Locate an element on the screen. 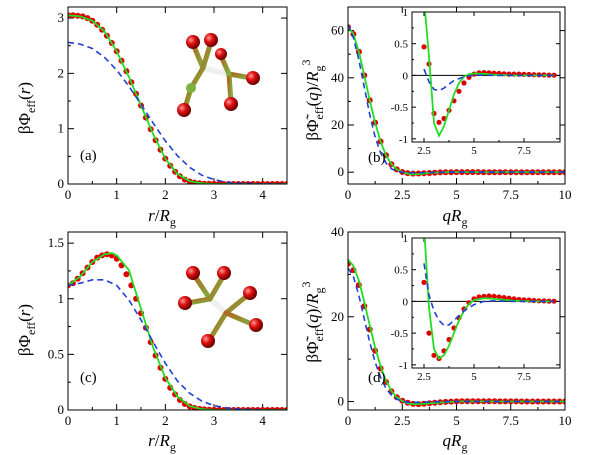 The width and height of the screenshot is (590, 455). ticks: 2.5 5 7.5 -1 -0.5 0 0.5 1 is located at coordinates (475, 82).